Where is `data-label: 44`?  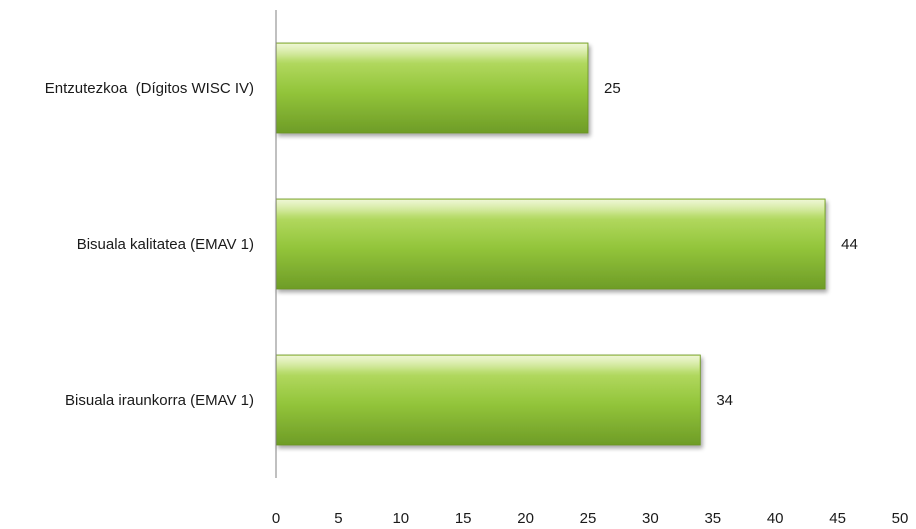
data-label: 44 is located at coordinates (849, 244).